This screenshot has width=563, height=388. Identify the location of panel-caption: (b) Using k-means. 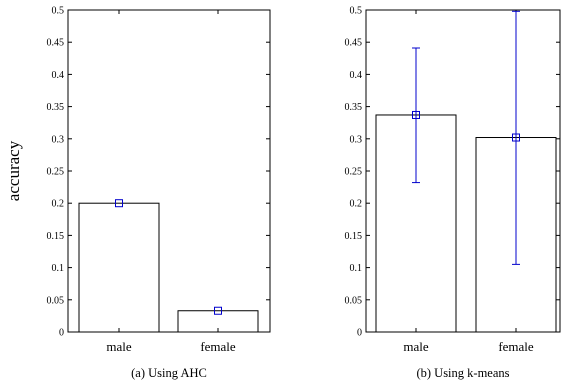
(462, 373).